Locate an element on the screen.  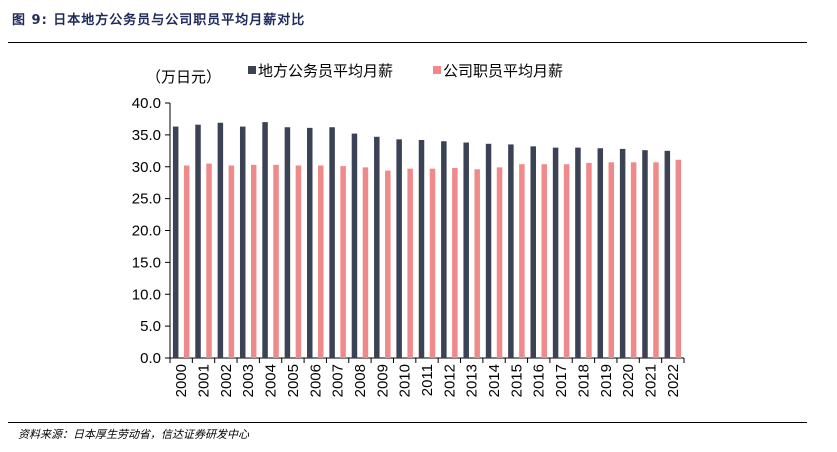
y-tick-label: 15.0 is located at coordinates (146, 262).